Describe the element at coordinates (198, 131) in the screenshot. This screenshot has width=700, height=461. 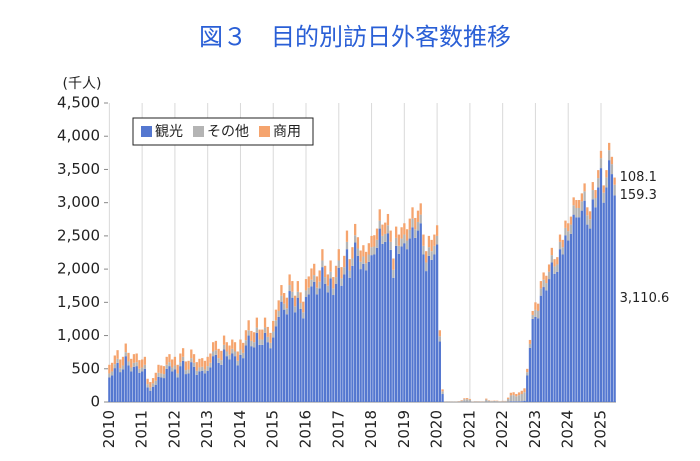
I see `legend-swatch` at that location.